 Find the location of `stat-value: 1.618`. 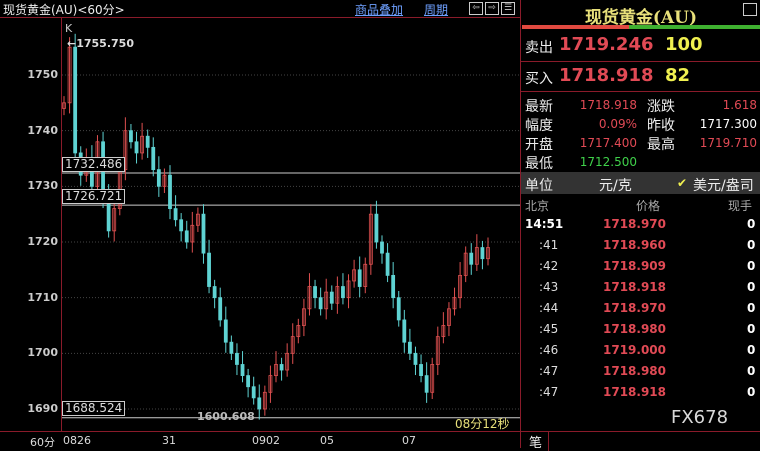

stat-value: 1.618 is located at coordinates (739, 105).